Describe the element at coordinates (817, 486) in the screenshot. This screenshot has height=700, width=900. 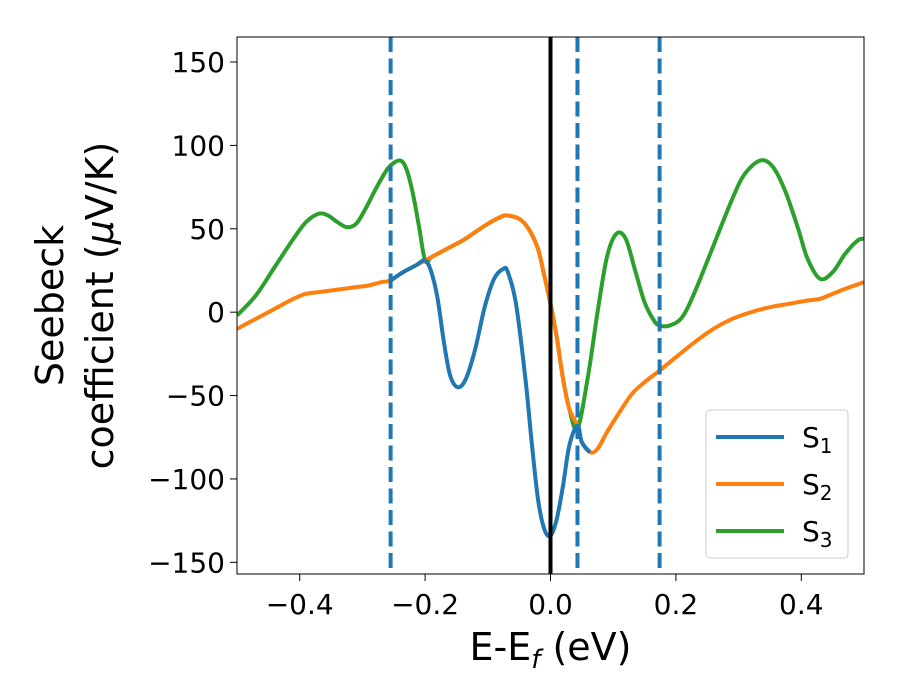
I see `legend-label-s2: S2` at that location.